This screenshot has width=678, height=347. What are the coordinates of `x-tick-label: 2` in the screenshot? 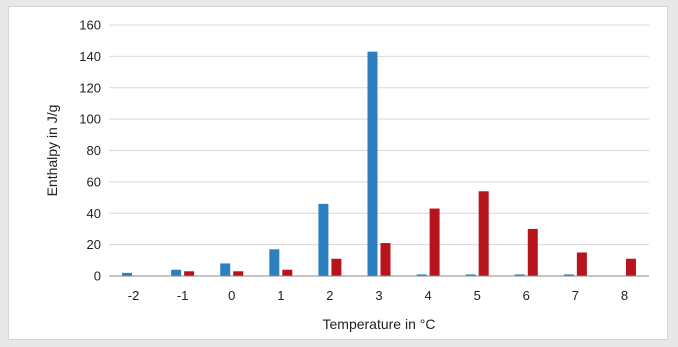 It's located at (329, 295).